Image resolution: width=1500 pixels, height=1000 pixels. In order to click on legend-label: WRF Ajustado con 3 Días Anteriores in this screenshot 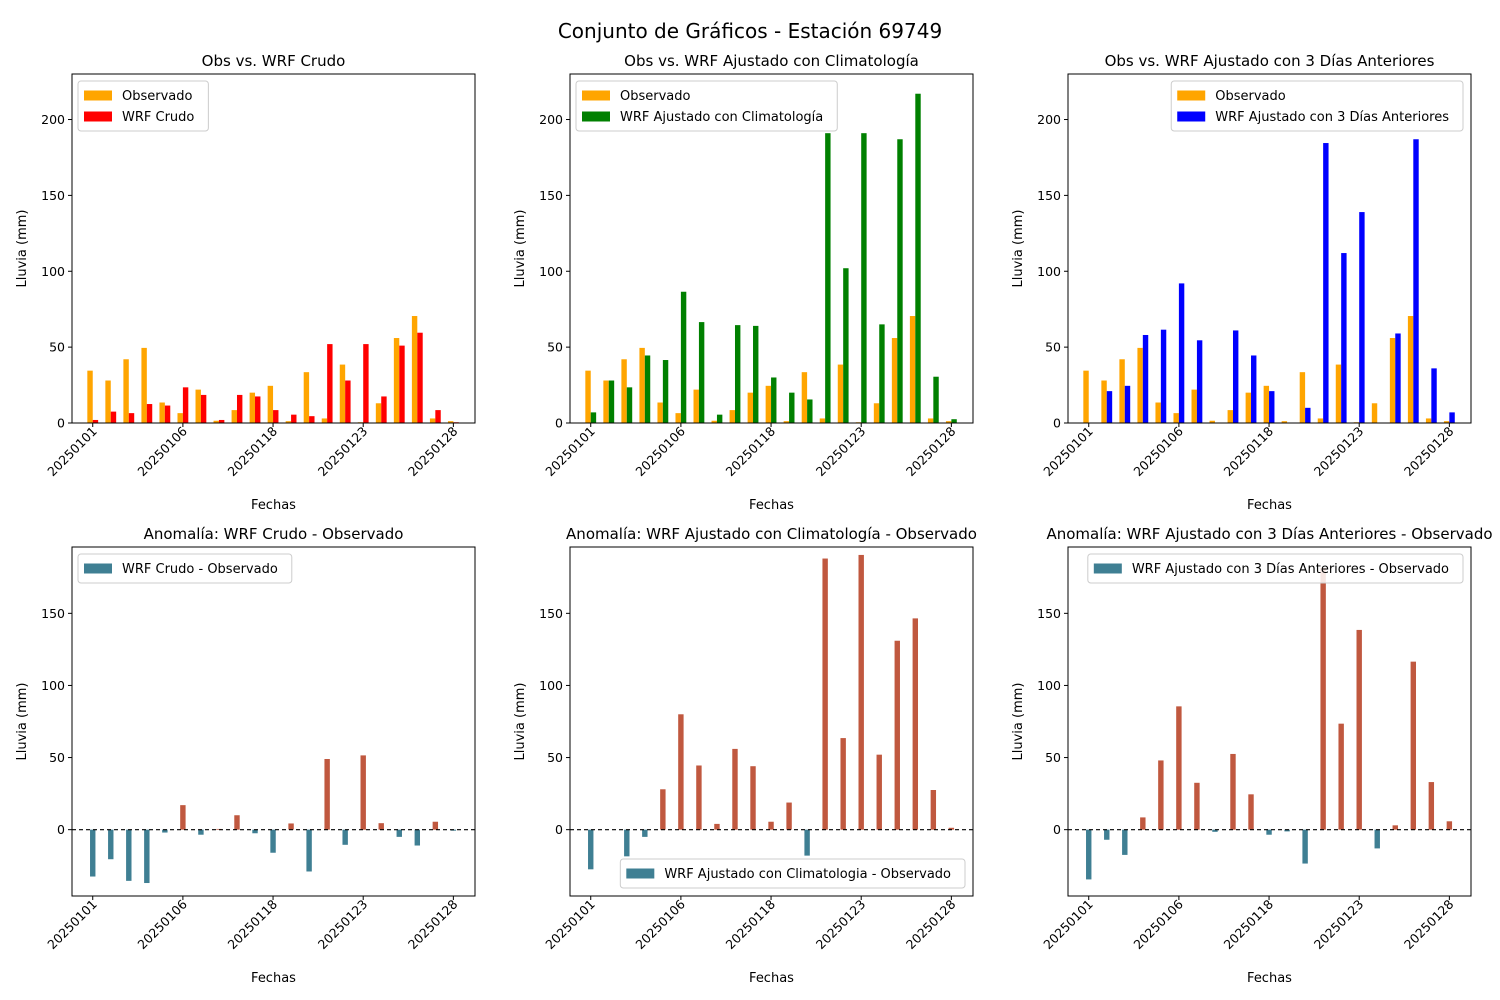, I will do `click(1332, 117)`.